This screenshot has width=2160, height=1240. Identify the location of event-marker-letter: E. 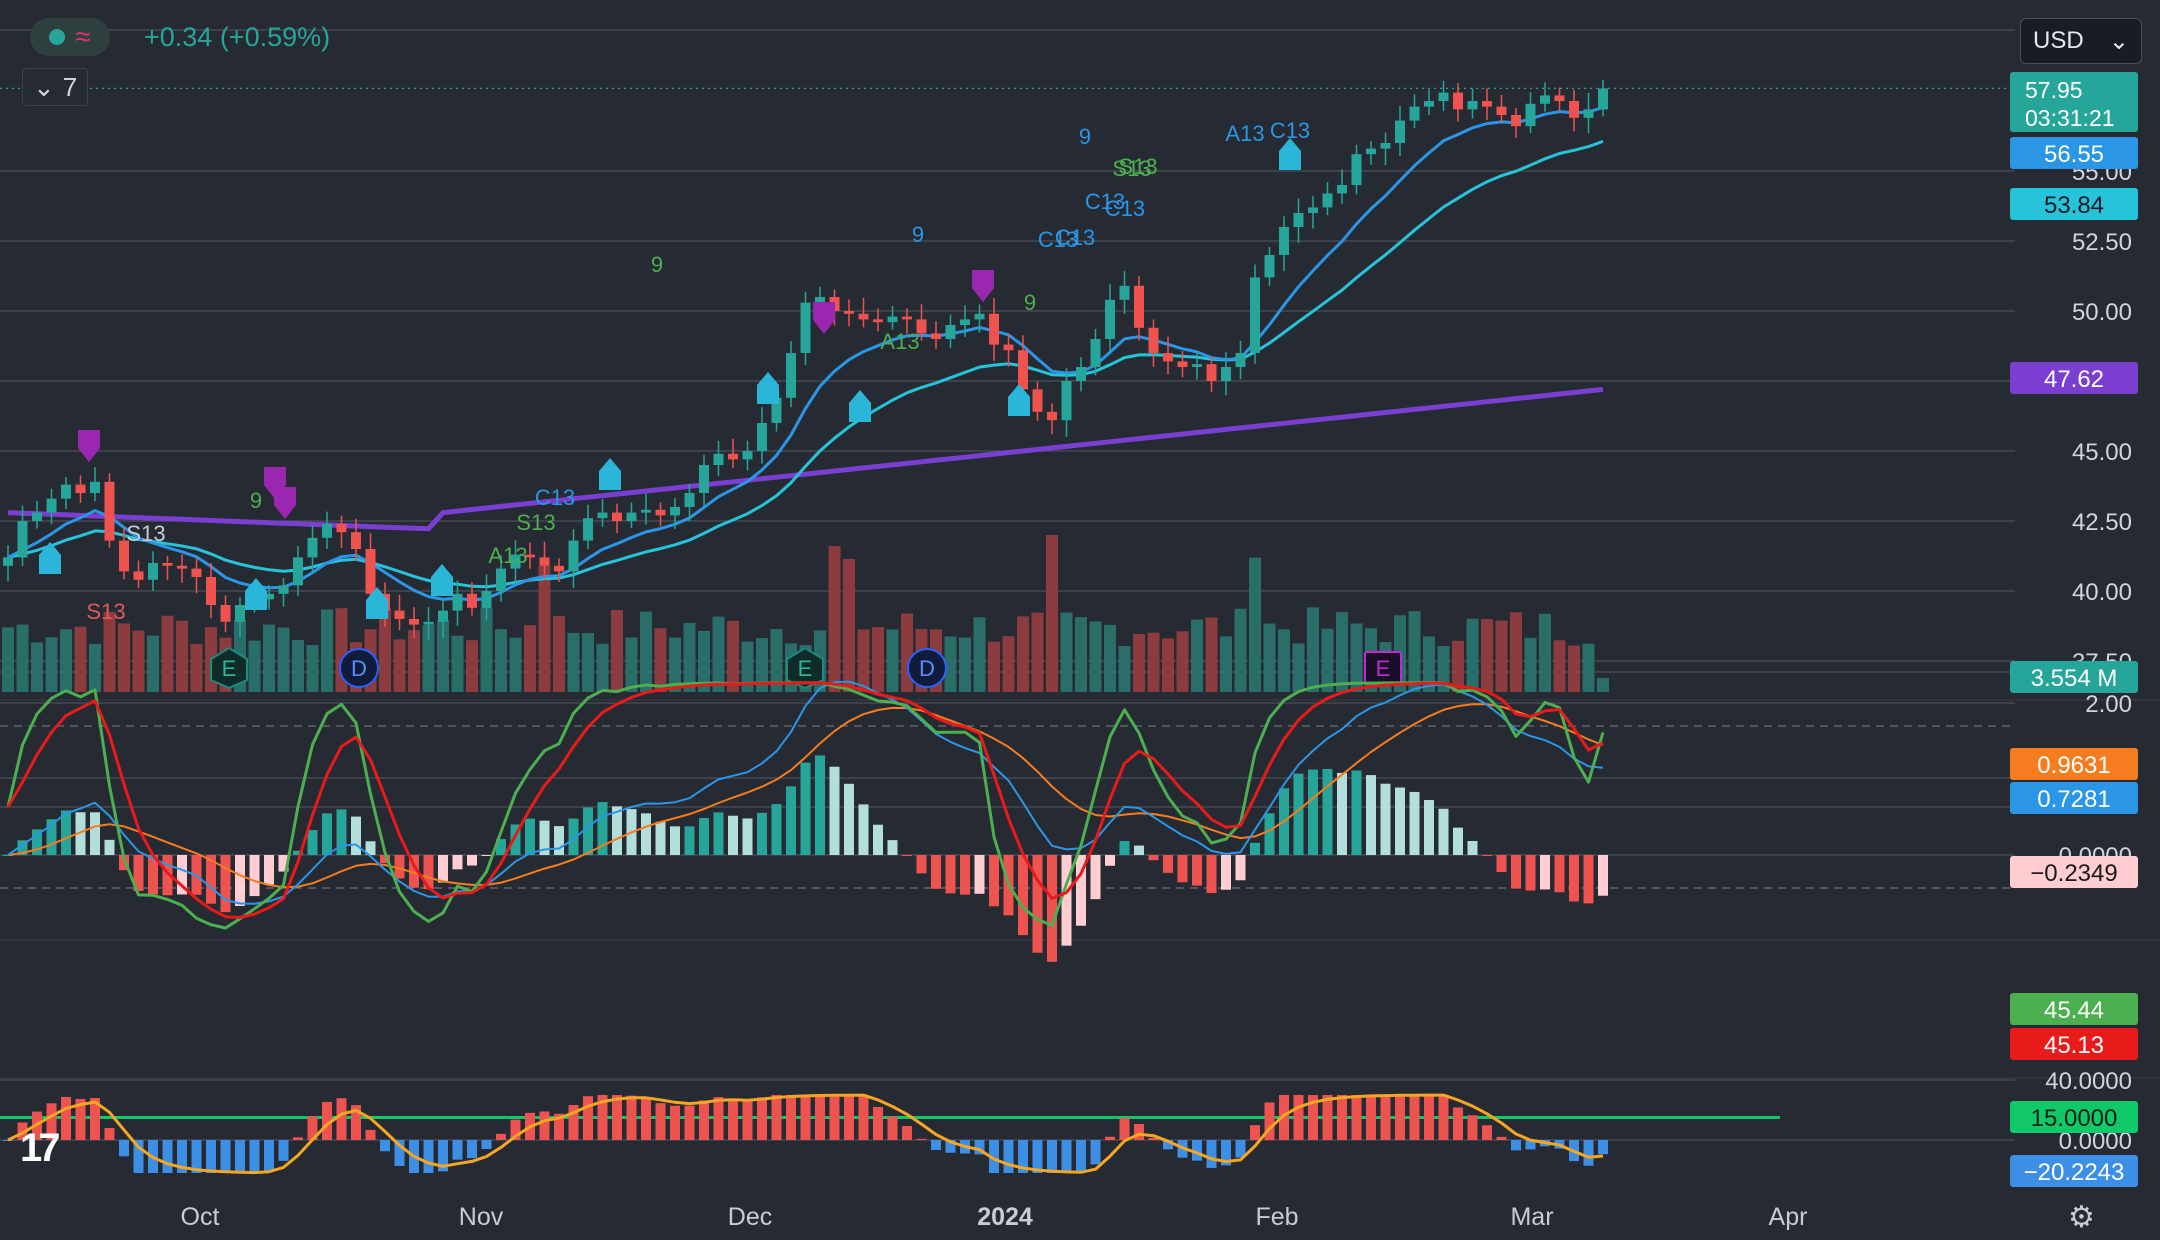
(805, 668).